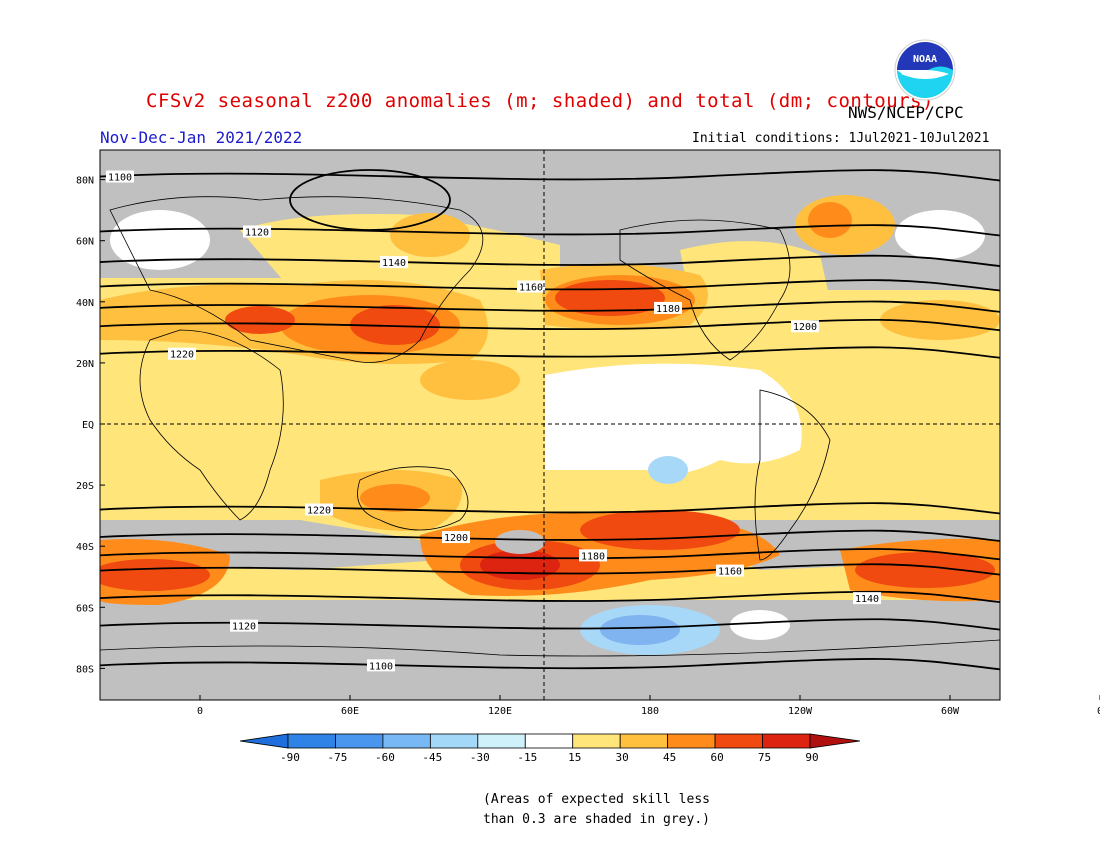 Image resolution: width=1100 pixels, height=850 pixels. What do you see at coordinates (470, 380) in the screenshot?
I see `orange-philippines` at bounding box center [470, 380].